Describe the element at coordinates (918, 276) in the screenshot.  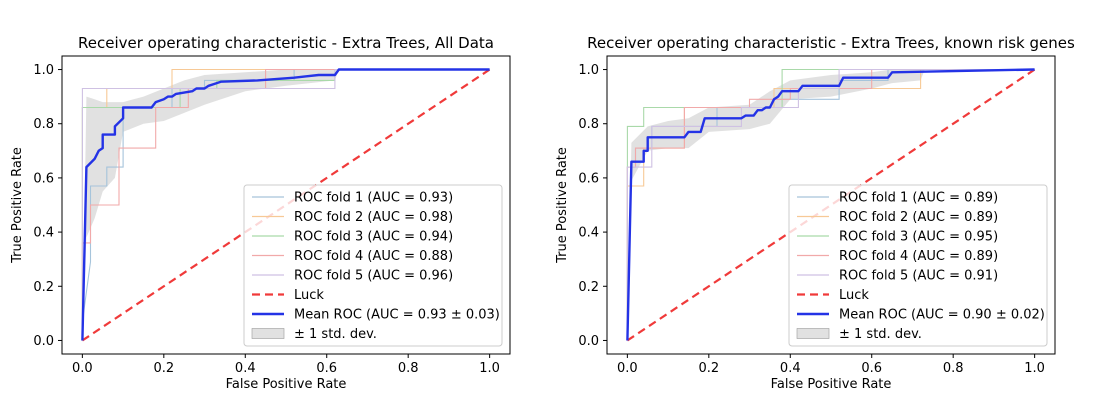
I see `legend-entry-label: ROC fold 5 (AUC = 0.91)` at that location.